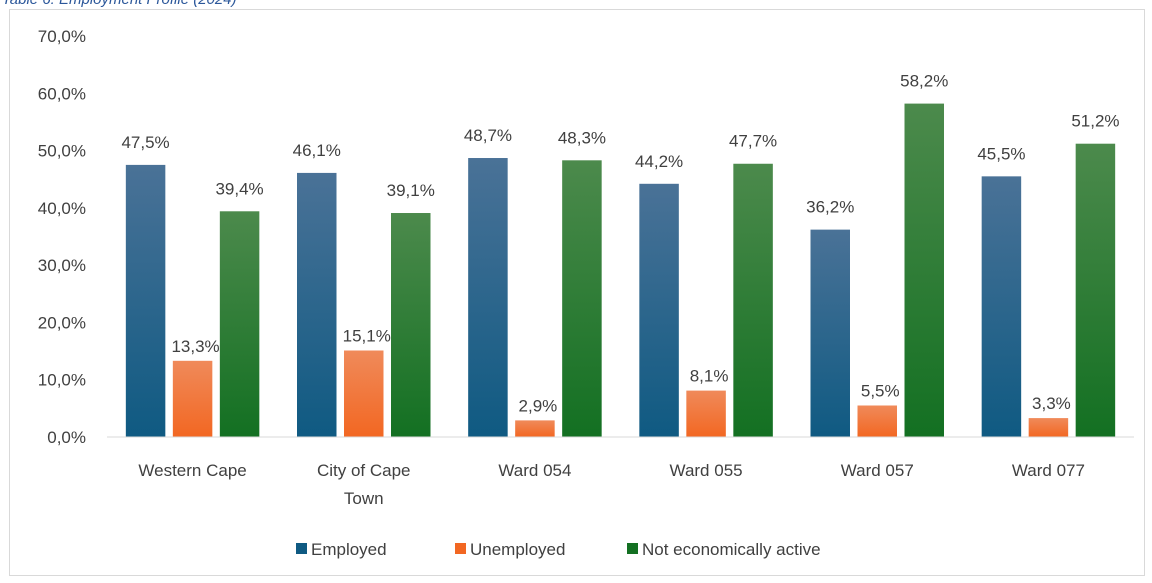 Image resolution: width=1152 pixels, height=583 pixels. I want to click on data-label-inactive: 39,4%, so click(239, 188).